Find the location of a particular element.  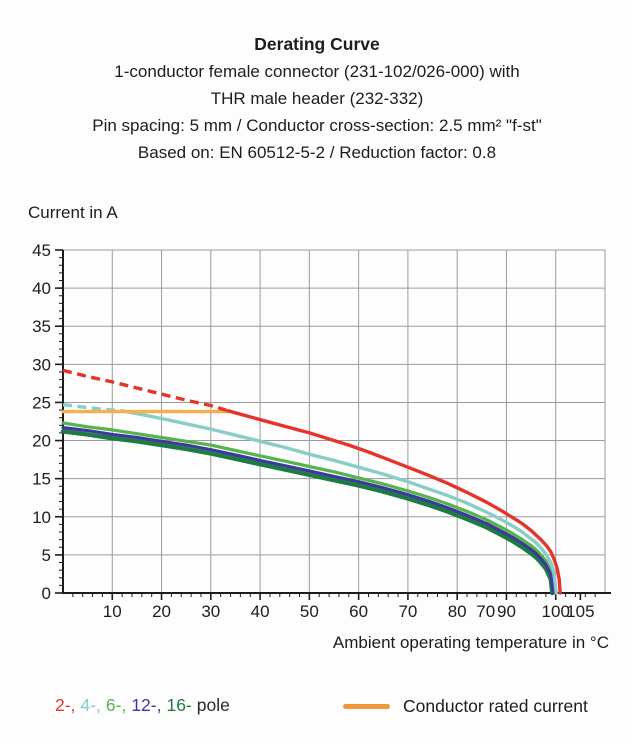

y-tick-label: 25 is located at coordinates (41, 402).